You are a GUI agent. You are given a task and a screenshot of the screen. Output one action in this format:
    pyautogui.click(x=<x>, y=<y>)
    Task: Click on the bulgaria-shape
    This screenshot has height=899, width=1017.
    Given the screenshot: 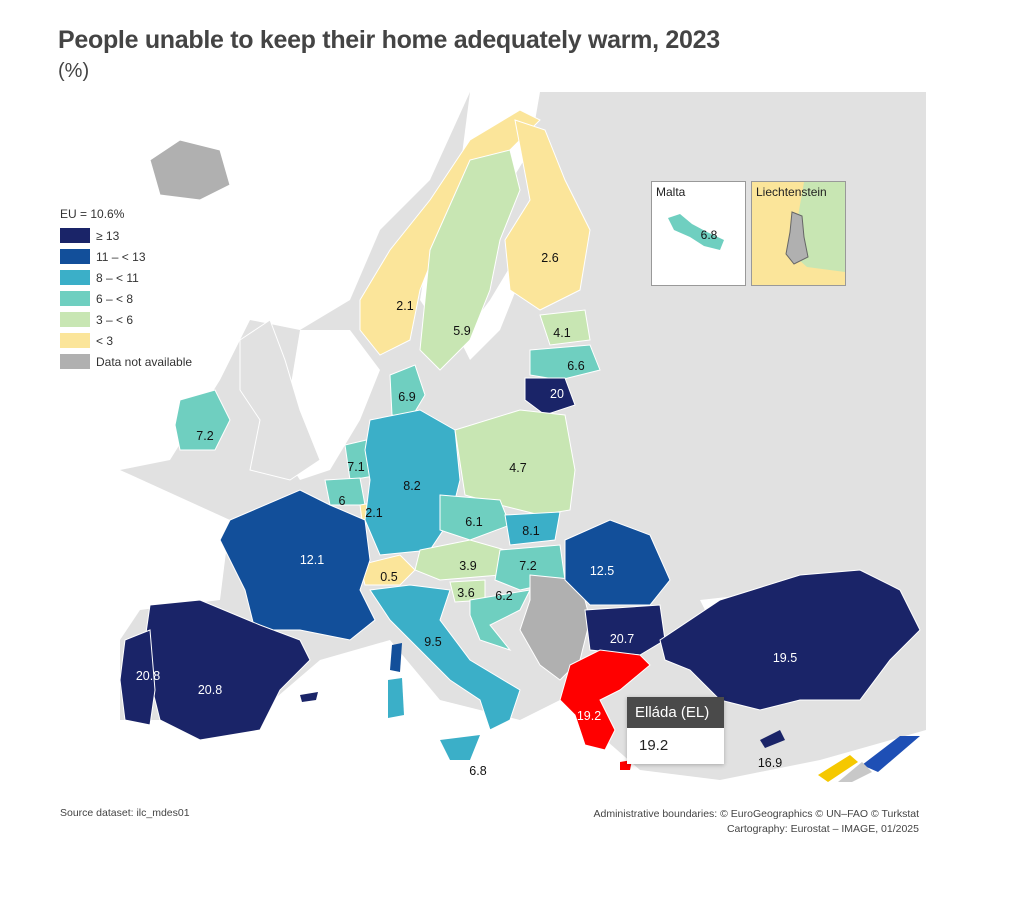 What is the action you would take?
    pyautogui.click(x=625, y=630)
    